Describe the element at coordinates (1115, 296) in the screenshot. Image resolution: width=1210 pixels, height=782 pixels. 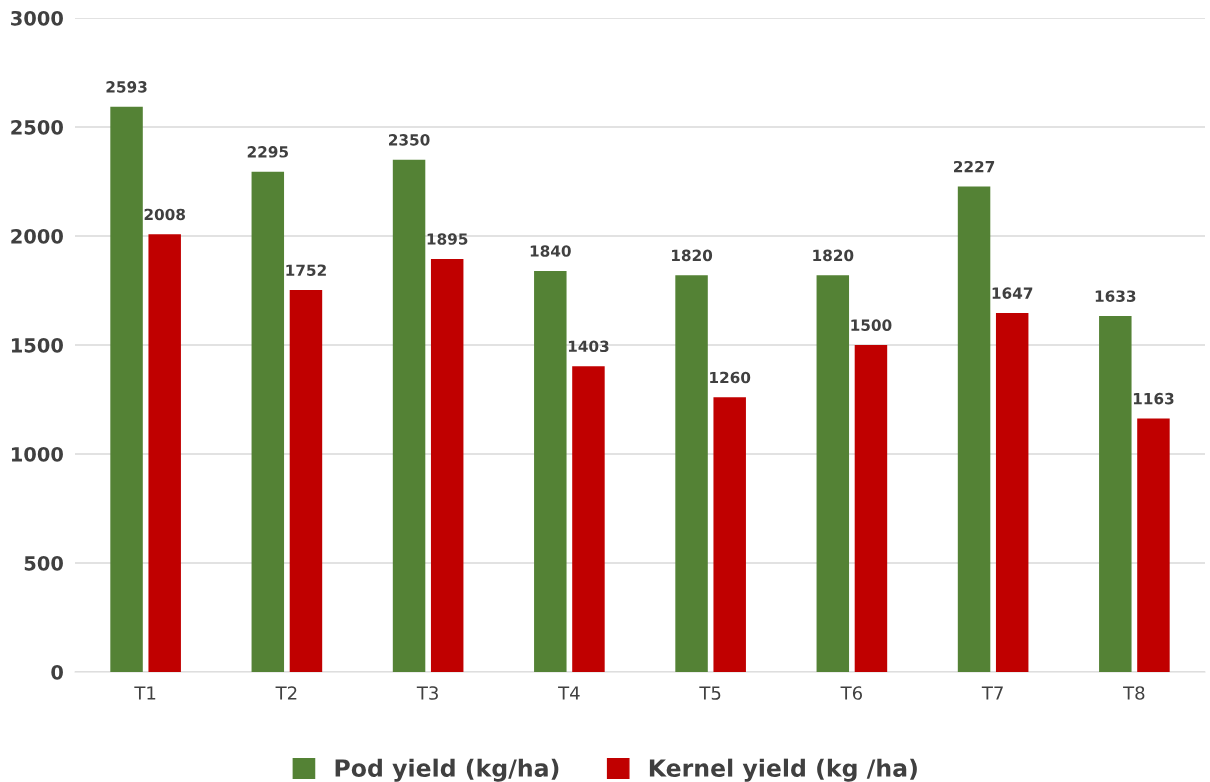
I see `data-label: 1633` at that location.